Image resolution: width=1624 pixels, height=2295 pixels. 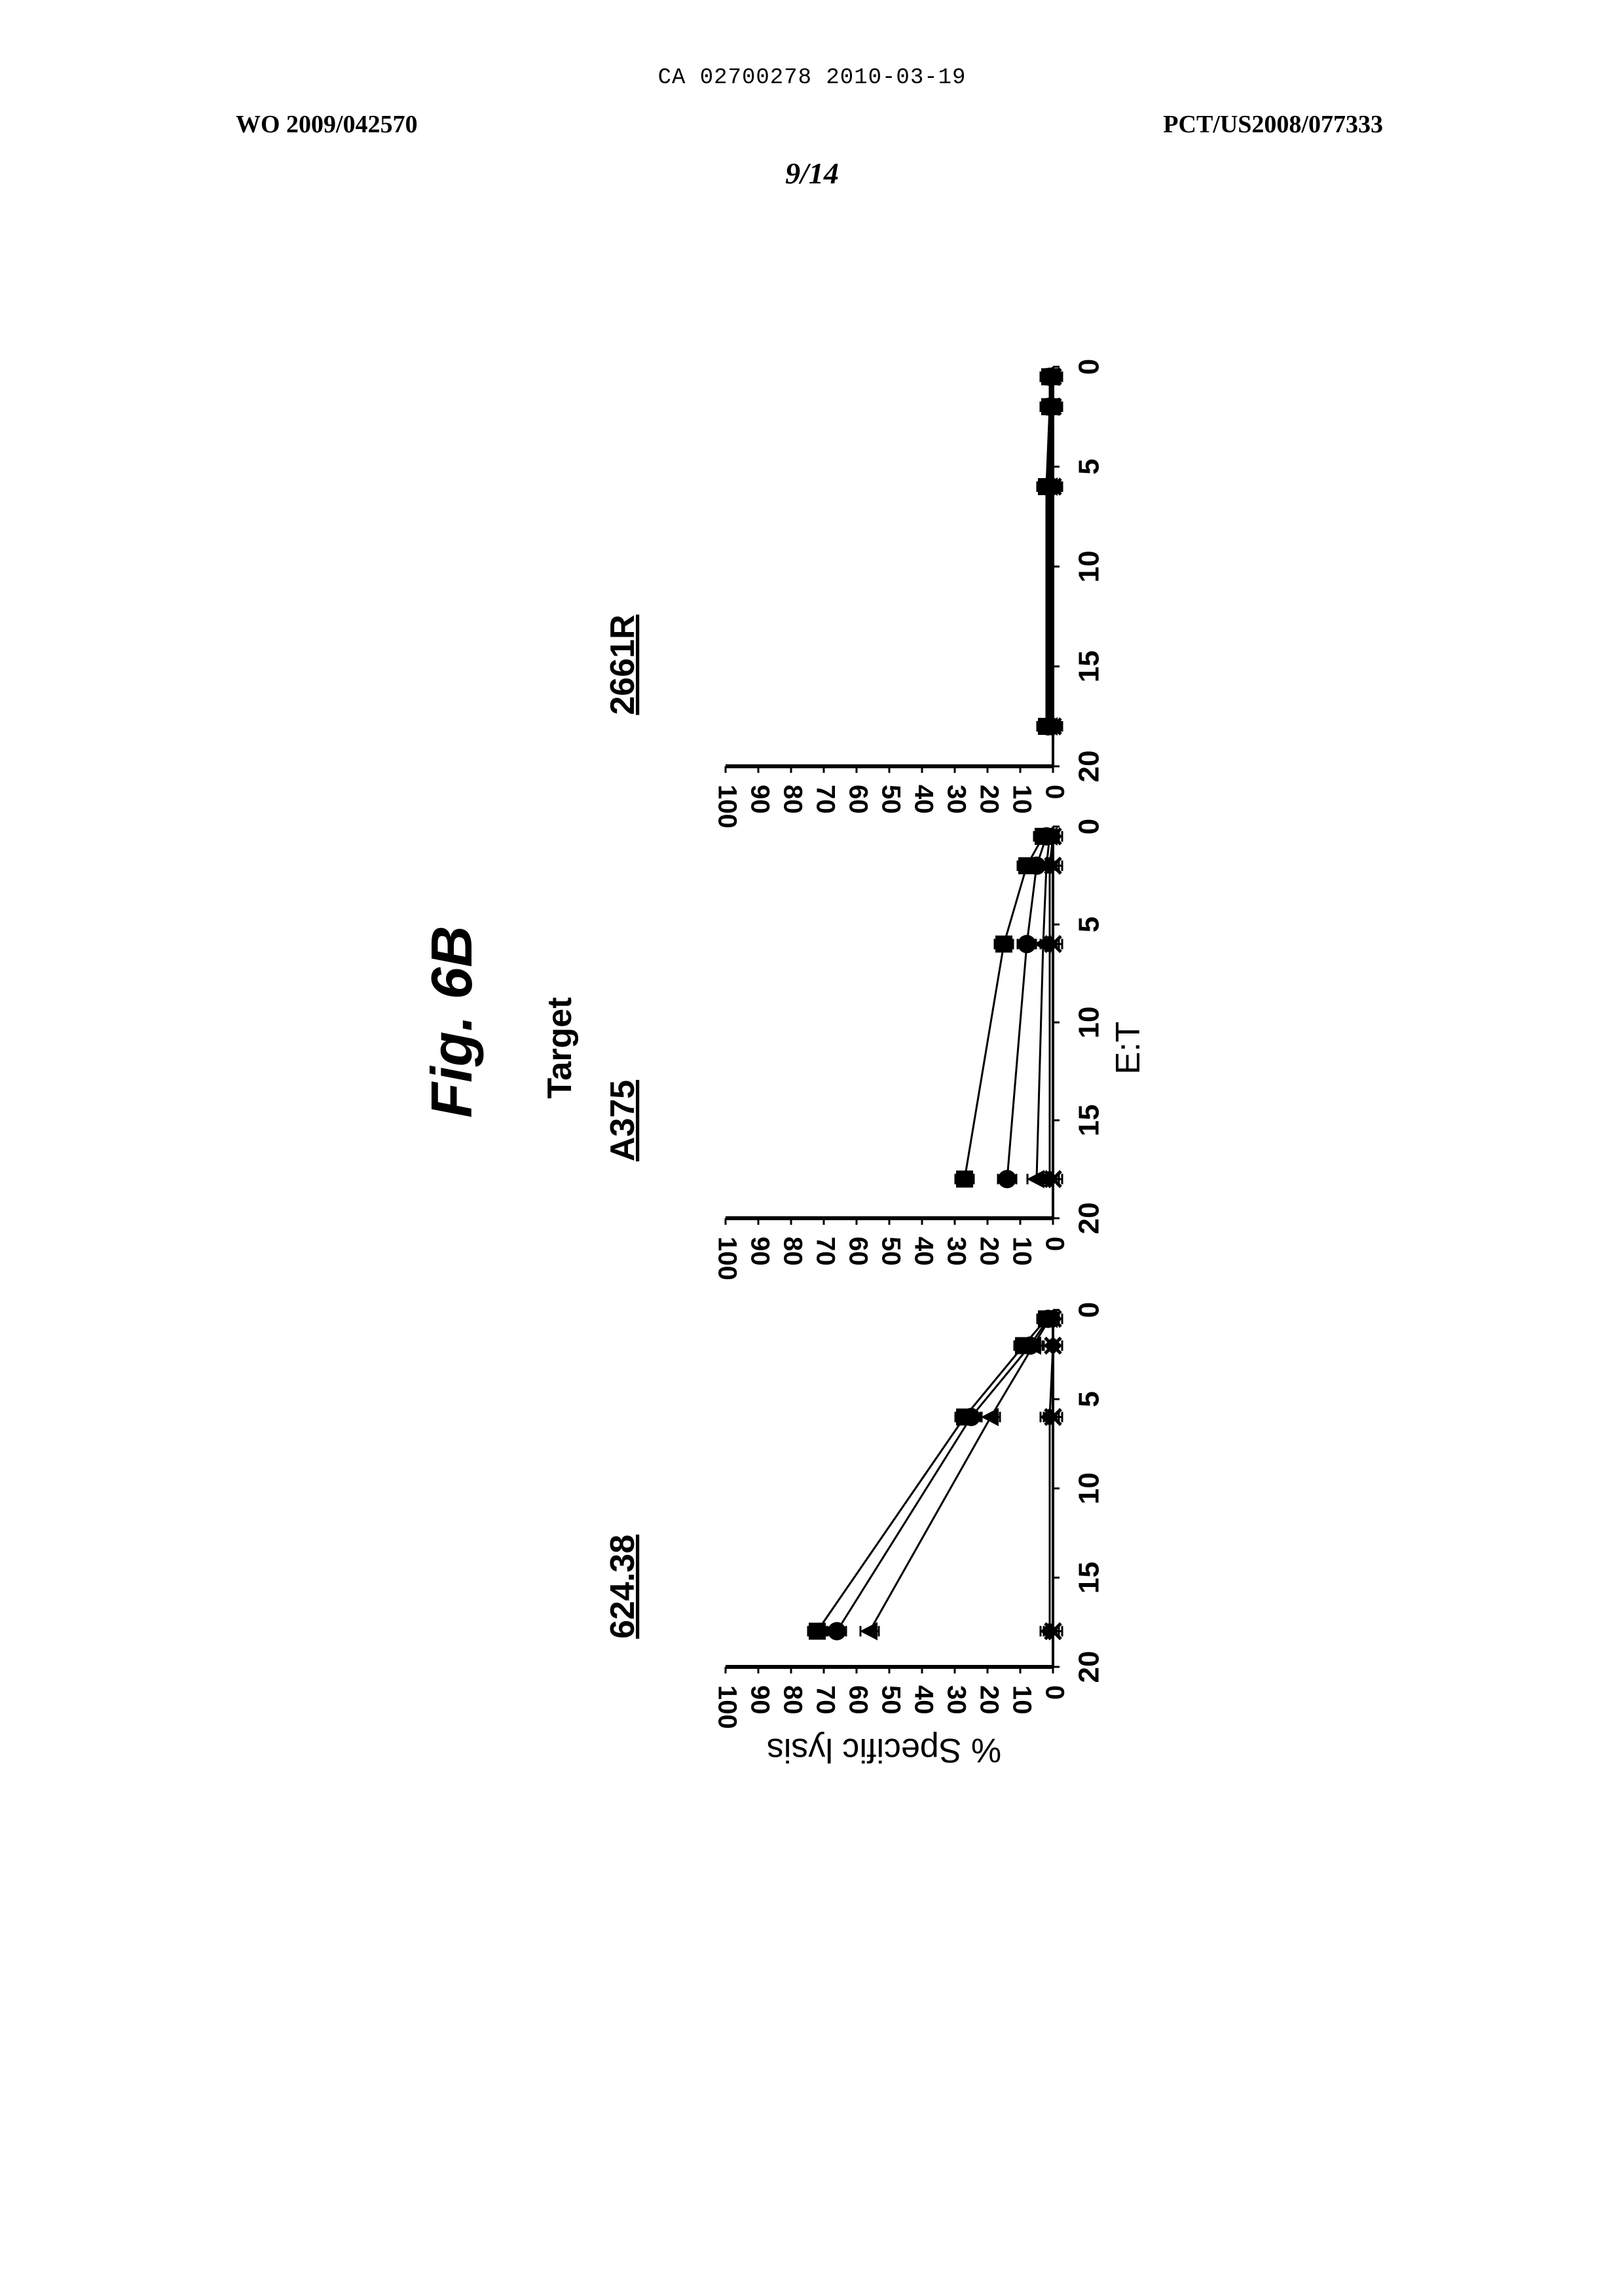 I want to click on series-line-circle, so click(x=942, y=1475).